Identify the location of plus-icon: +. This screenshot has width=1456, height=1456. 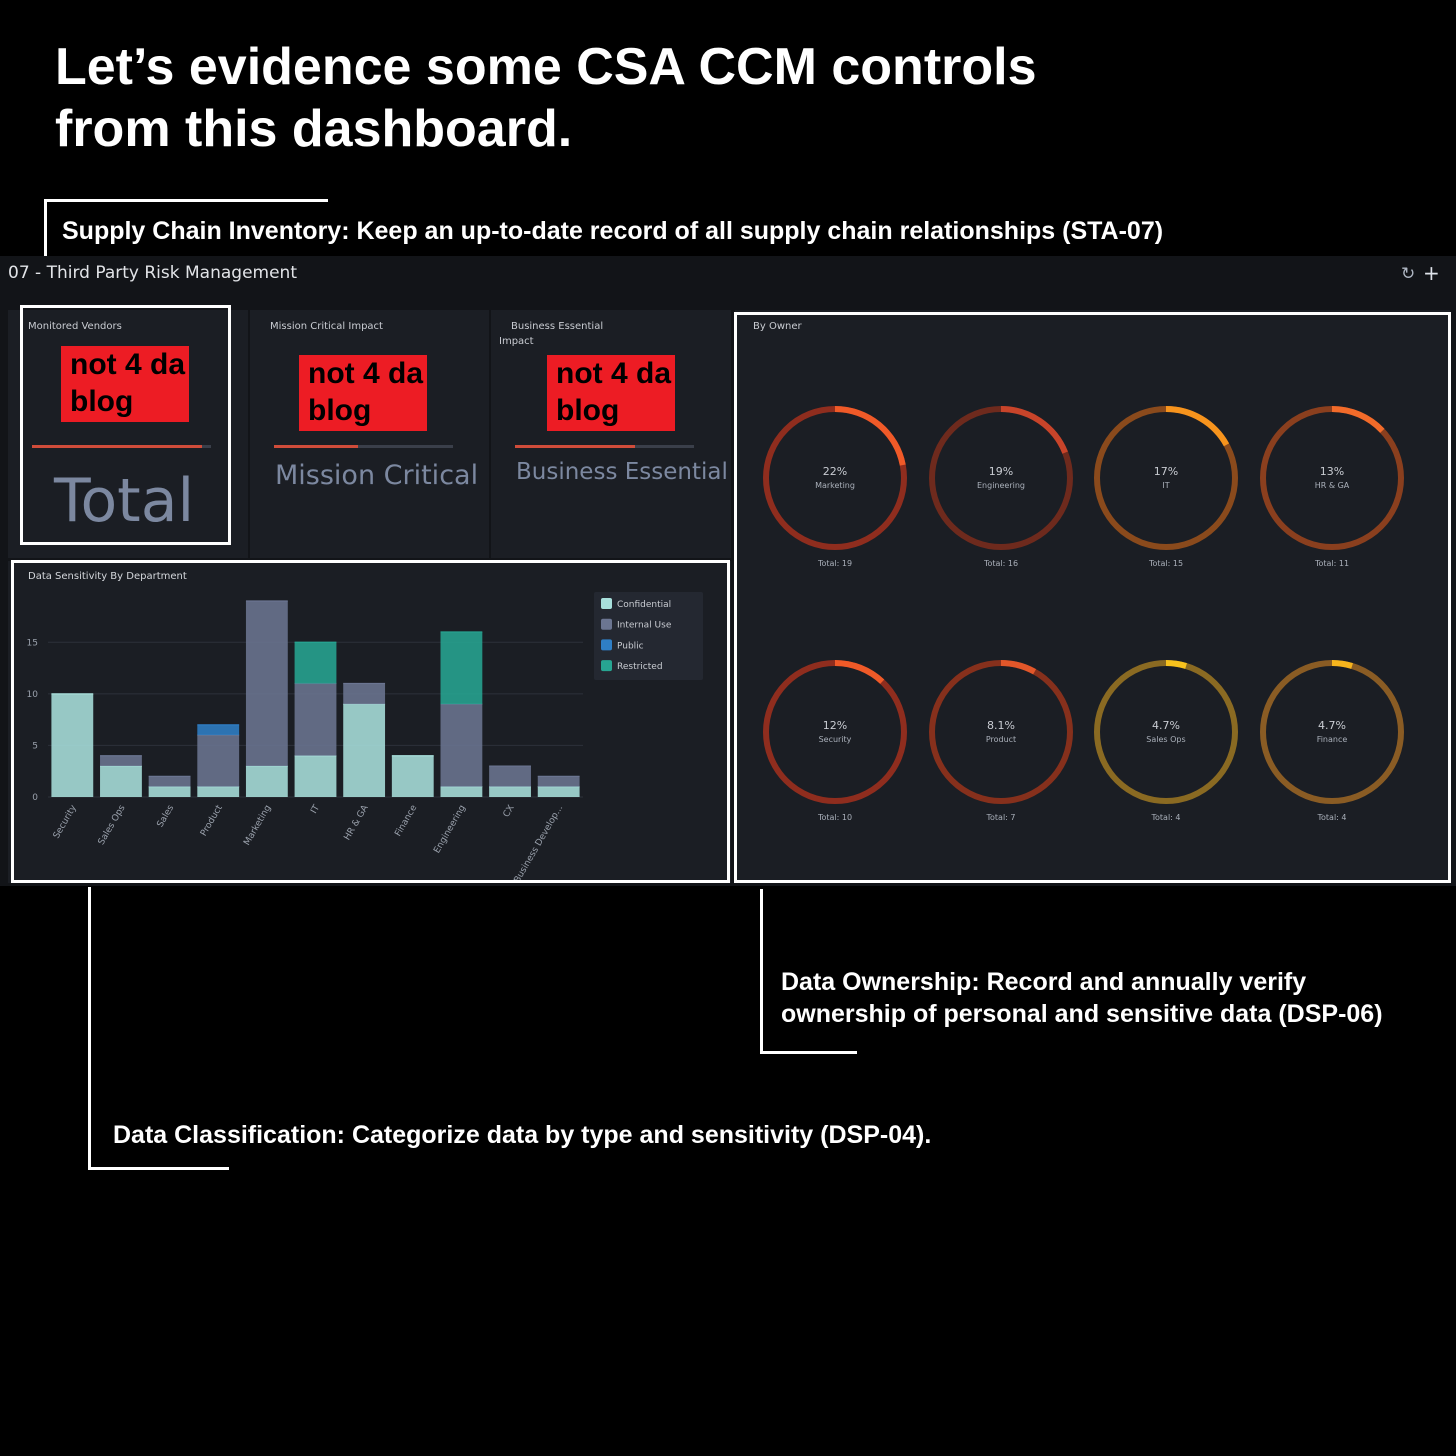
(1431, 273).